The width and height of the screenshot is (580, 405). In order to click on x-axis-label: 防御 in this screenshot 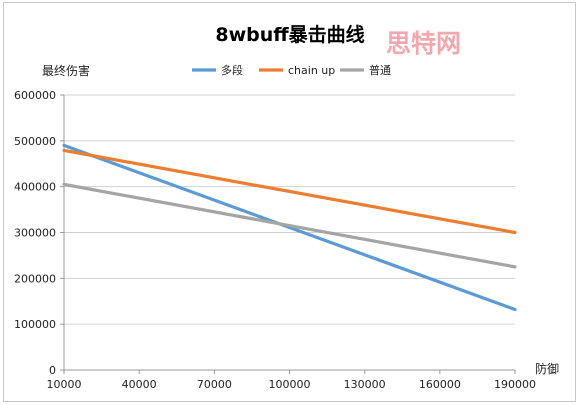, I will do `click(547, 368)`.